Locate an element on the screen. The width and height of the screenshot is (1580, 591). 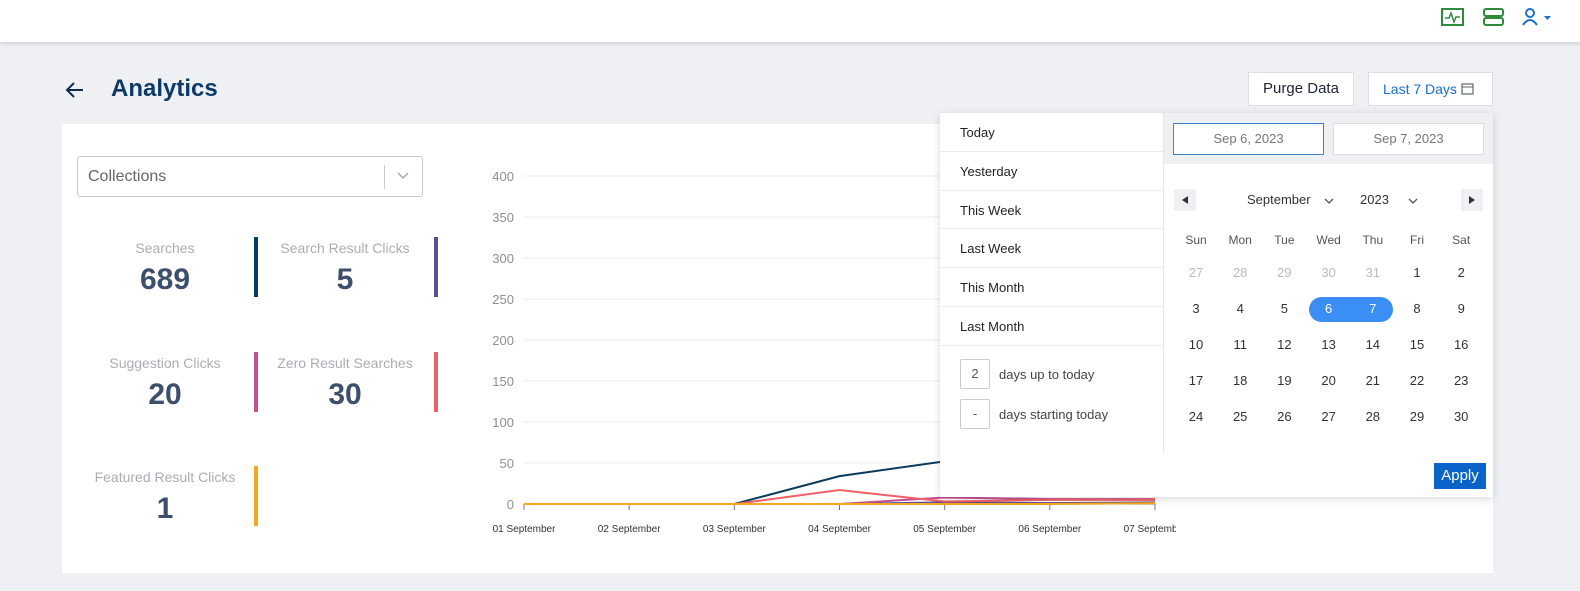
stat-label: Zero Result Searches is located at coordinates (345, 363).